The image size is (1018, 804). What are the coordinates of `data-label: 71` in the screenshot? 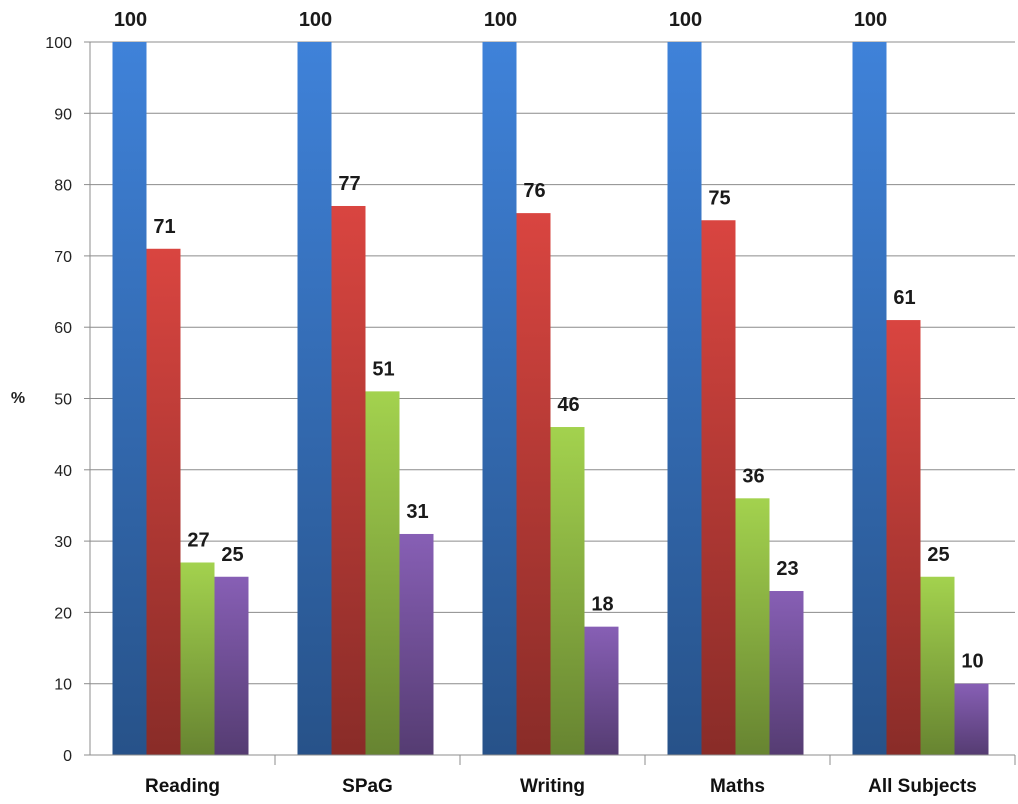 It's located at (164, 227).